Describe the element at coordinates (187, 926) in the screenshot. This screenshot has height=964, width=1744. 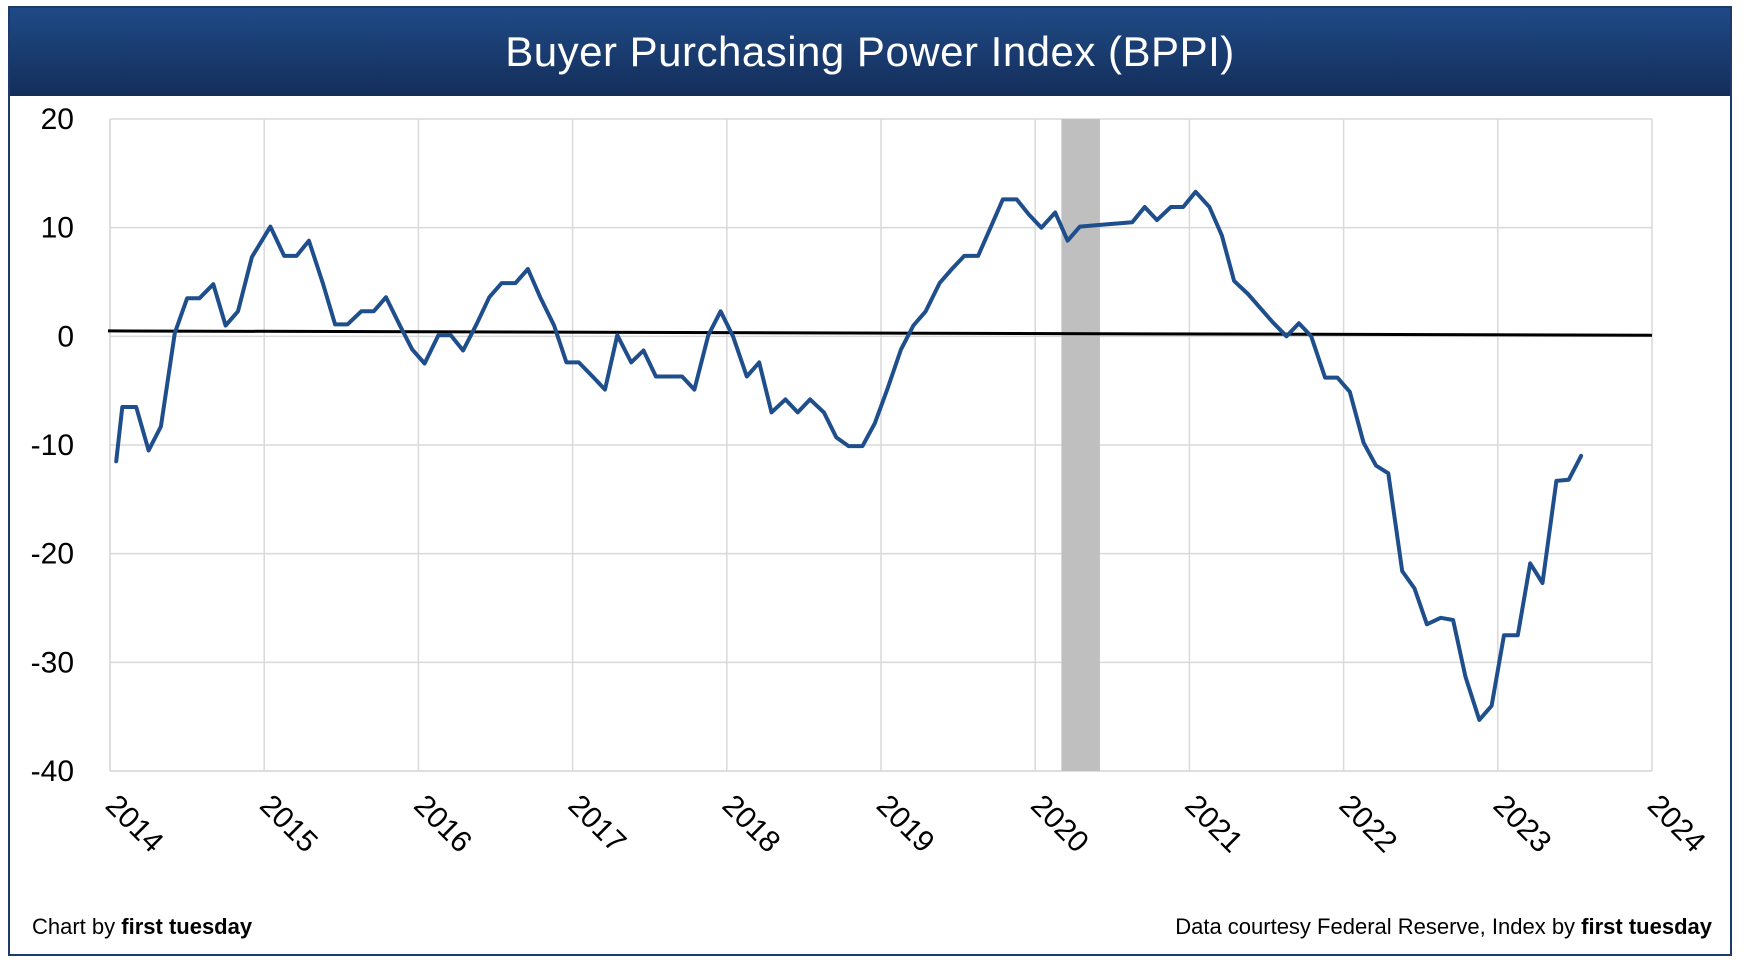
I see `footer-left-brand: first tuesday` at that location.